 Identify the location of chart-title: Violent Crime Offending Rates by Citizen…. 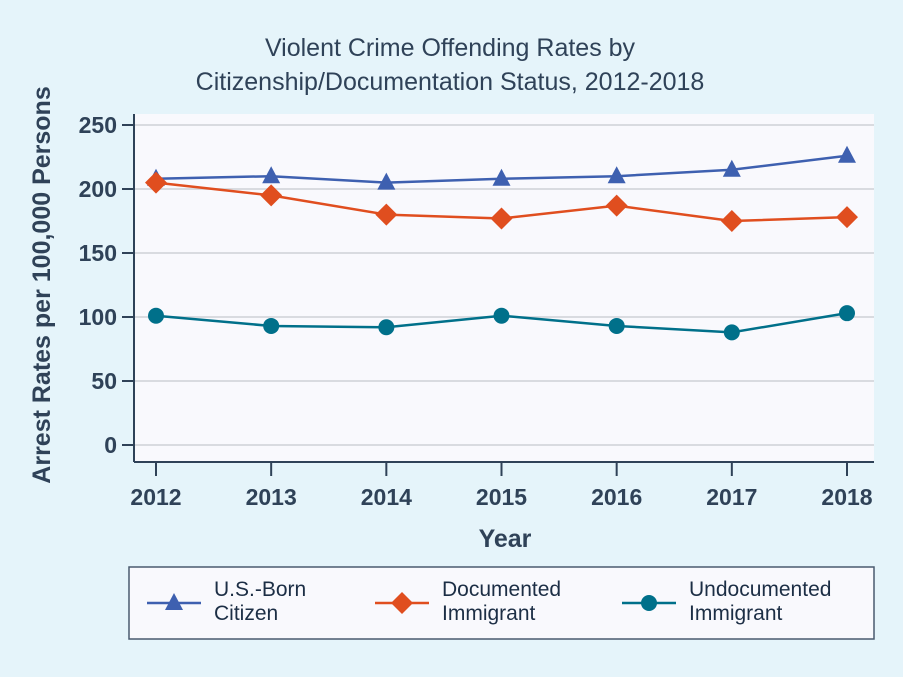
(450, 65).